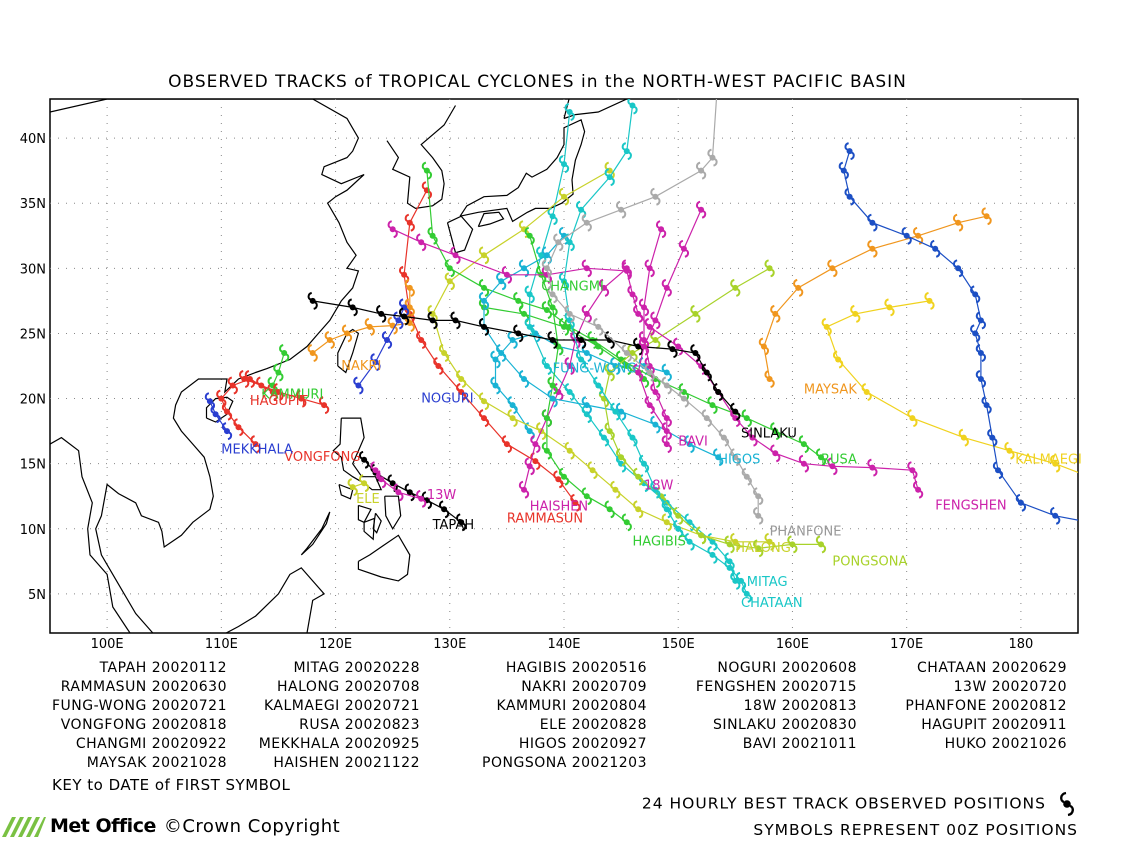 The height and width of the screenshot is (843, 1130). Describe the element at coordinates (772, 603) in the screenshot. I see `storm-label: CHATAAN` at that location.